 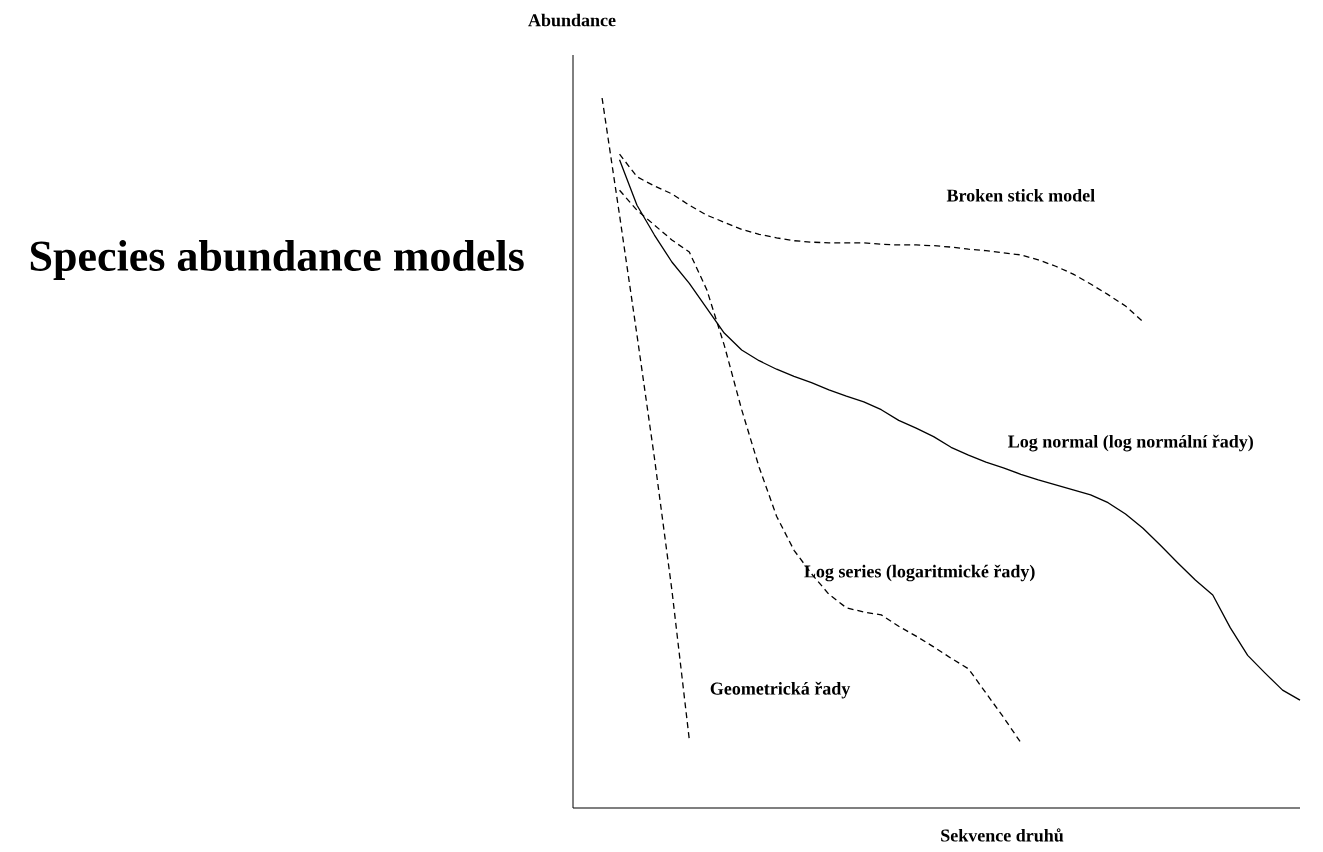 I want to click on y-axis-title: Abundance, so click(x=572, y=20).